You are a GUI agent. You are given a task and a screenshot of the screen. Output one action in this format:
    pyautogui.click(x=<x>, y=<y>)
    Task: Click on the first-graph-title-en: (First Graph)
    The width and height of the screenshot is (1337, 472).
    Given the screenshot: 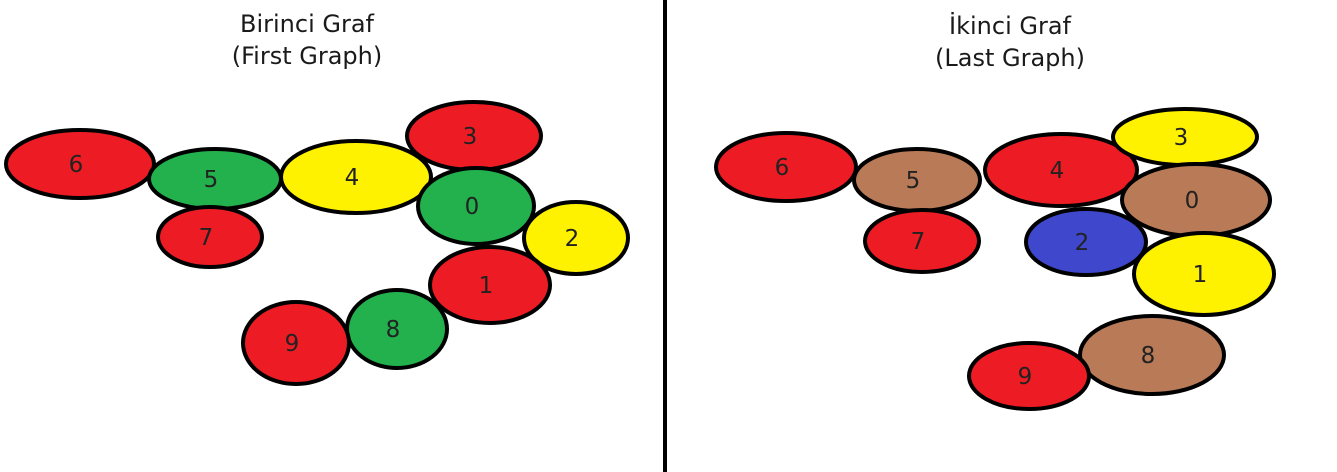 What is the action you would take?
    pyautogui.click(x=307, y=56)
    